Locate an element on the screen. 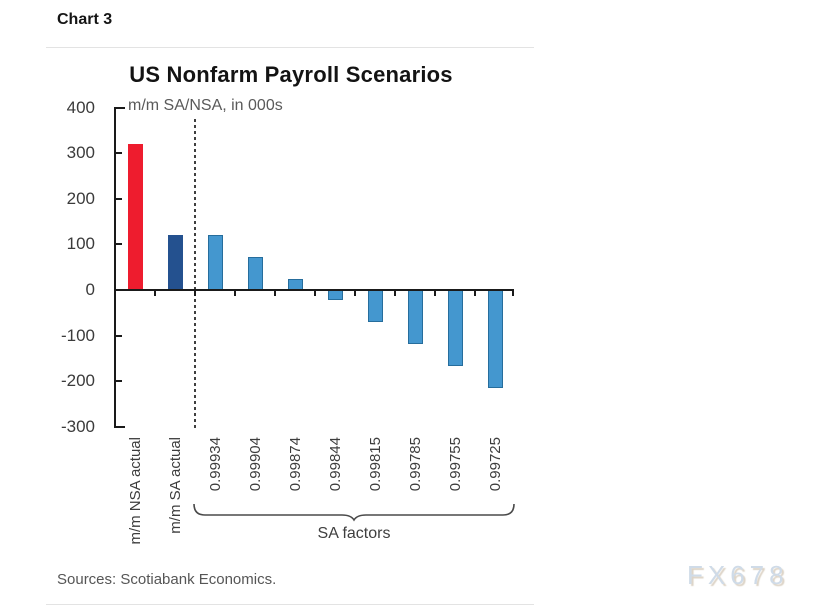 This screenshot has height=614, width=819. watermark: FX678 is located at coordinates (738, 575).